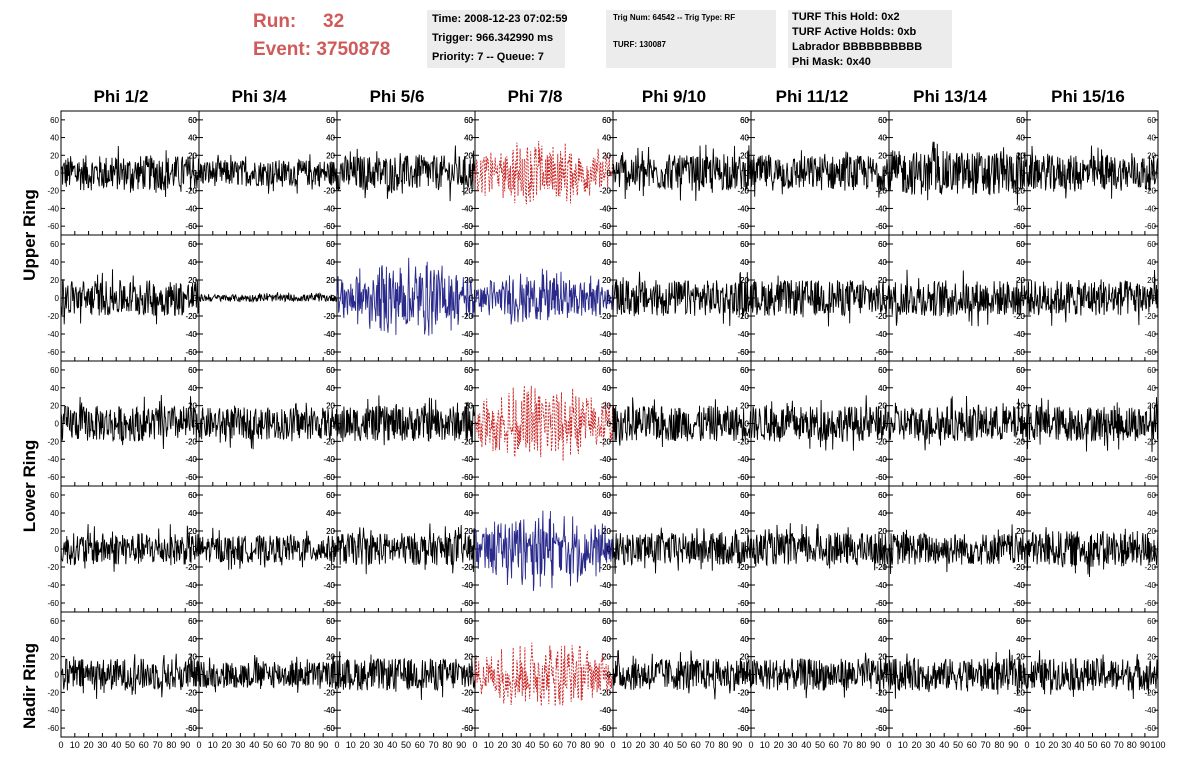 Image resolution: width=1196 pixels, height=772 pixels. I want to click on x-tick-label: 80, so click(999, 745).